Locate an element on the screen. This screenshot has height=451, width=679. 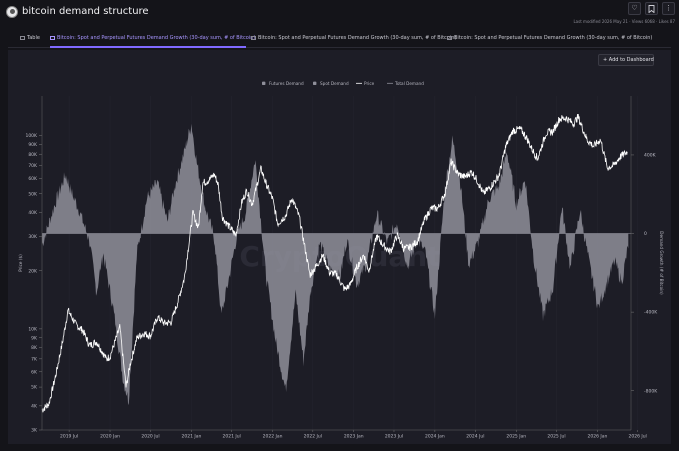
tab-table: Table is located at coordinates (30, 40).